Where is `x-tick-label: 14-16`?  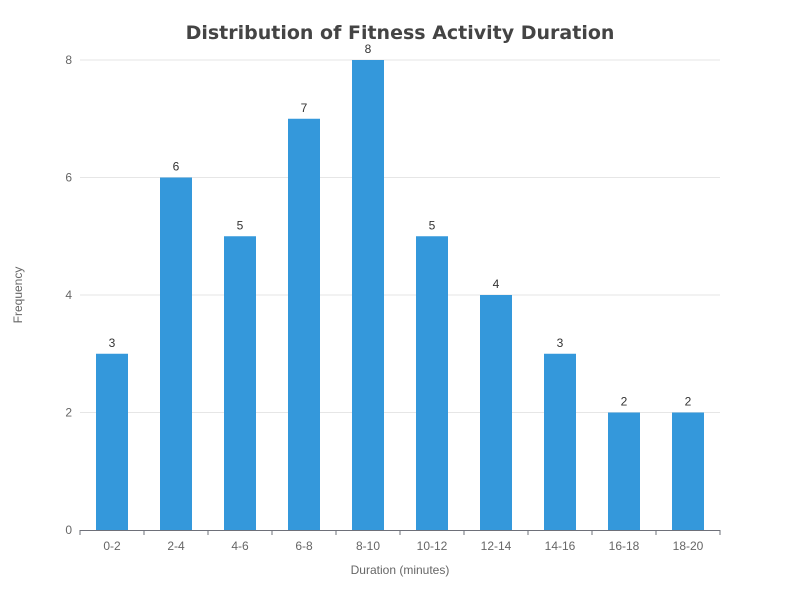
x-tick-label: 14-16 is located at coordinates (560, 546).